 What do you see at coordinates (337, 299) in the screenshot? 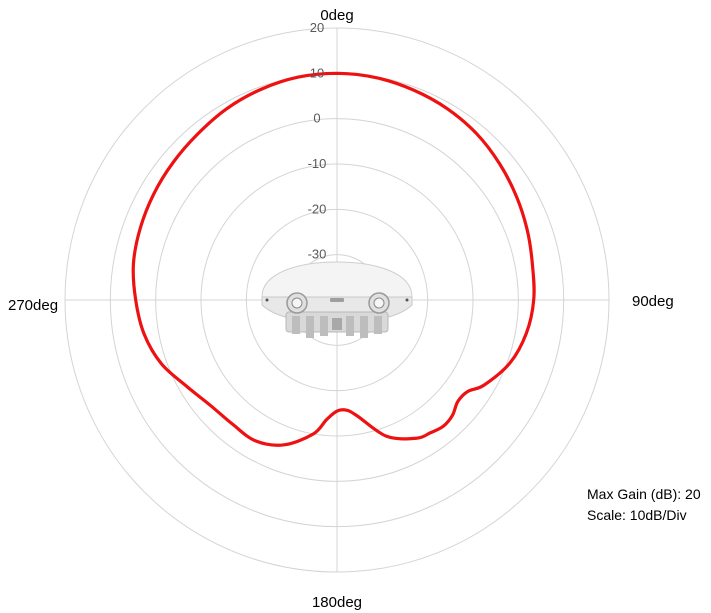
I see `access-point-device-image` at bounding box center [337, 299].